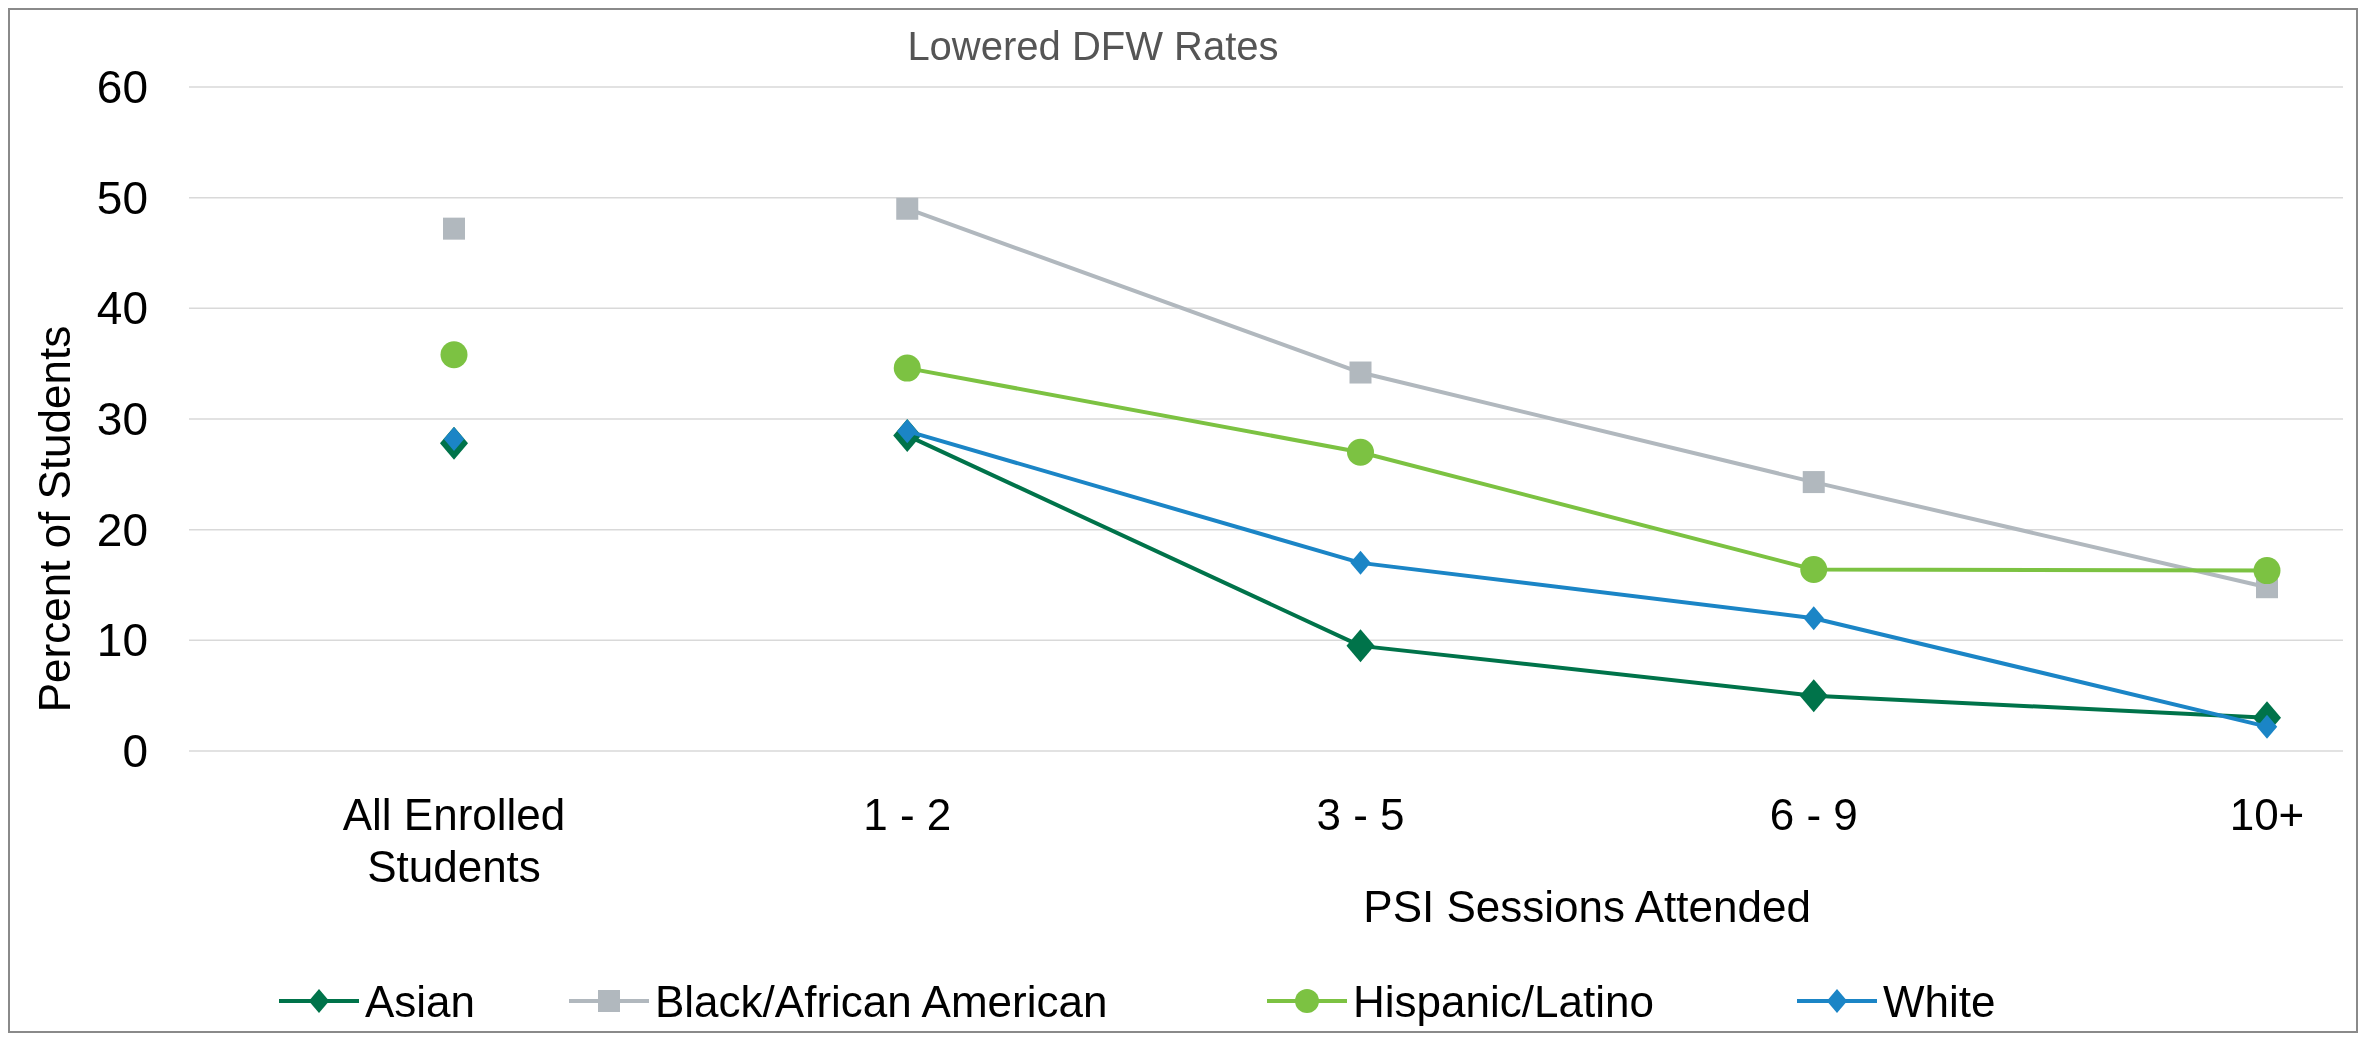 Image resolution: width=2369 pixels, height=1043 pixels. What do you see at coordinates (1587, 906) in the screenshot?
I see `x-axis-title: PSI Sessions Attended` at bounding box center [1587, 906].